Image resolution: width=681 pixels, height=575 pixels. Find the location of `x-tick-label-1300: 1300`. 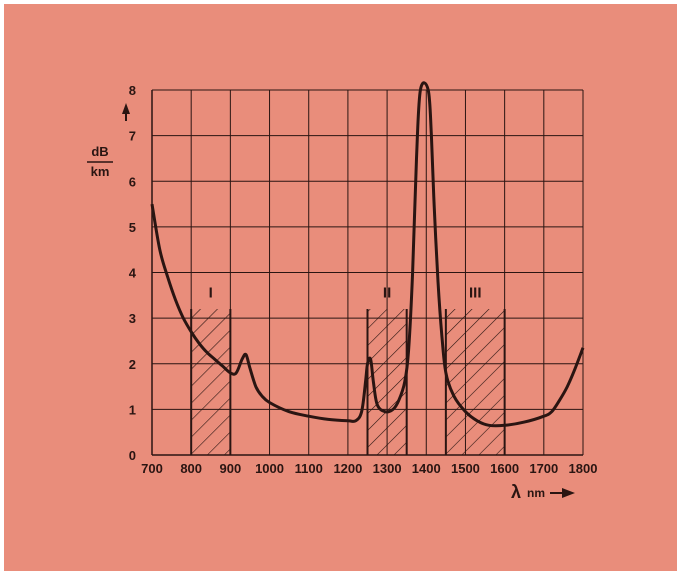

x-tick-label-1300: 1300 is located at coordinates (387, 468).